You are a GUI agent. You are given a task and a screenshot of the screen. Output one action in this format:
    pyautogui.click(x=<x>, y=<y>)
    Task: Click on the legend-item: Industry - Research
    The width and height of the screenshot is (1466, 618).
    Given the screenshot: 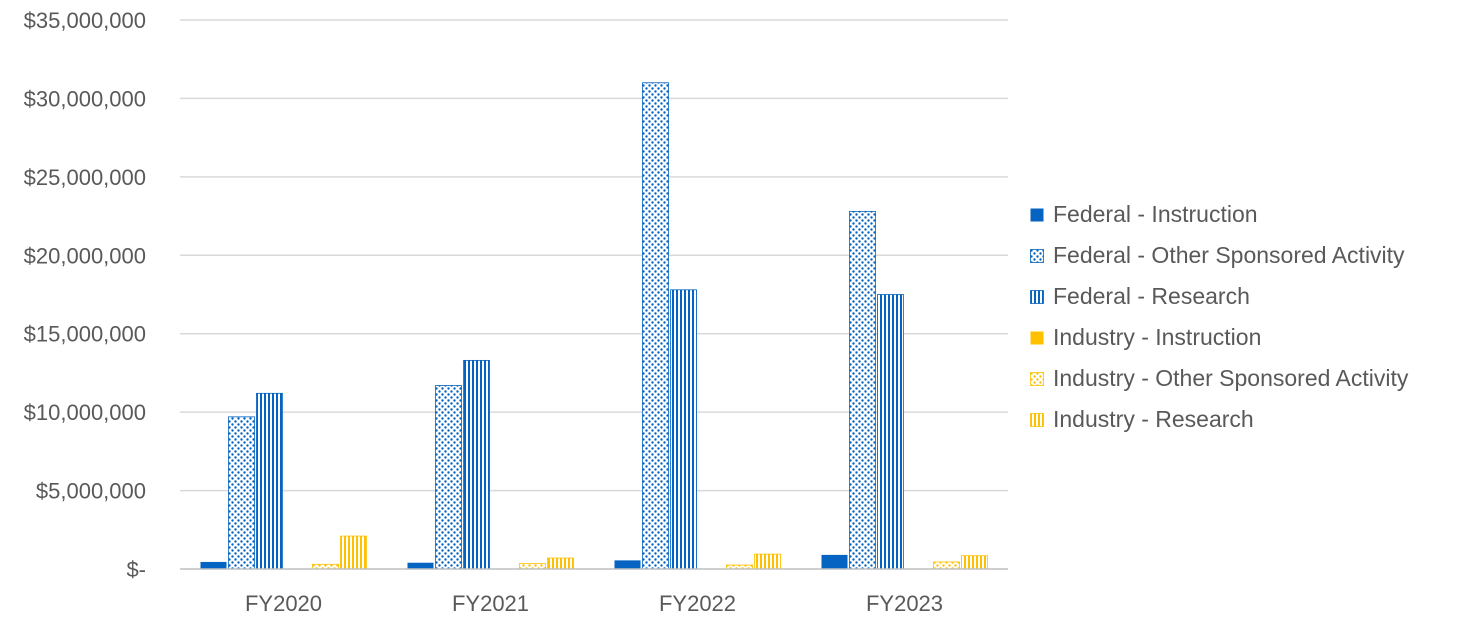 What is the action you would take?
    pyautogui.click(x=1219, y=419)
    